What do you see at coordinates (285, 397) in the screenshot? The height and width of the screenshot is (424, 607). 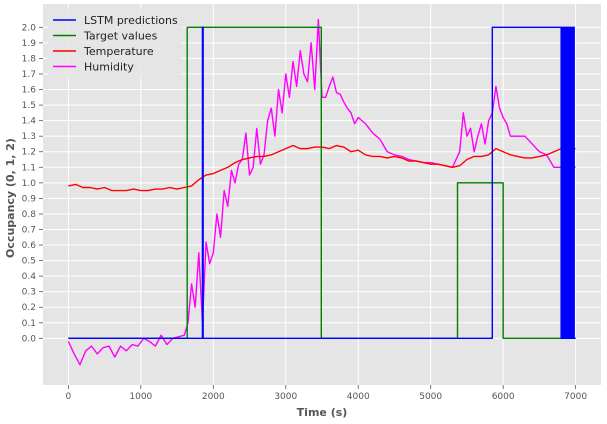 I see `x-tick-label: 3000` at bounding box center [285, 397].